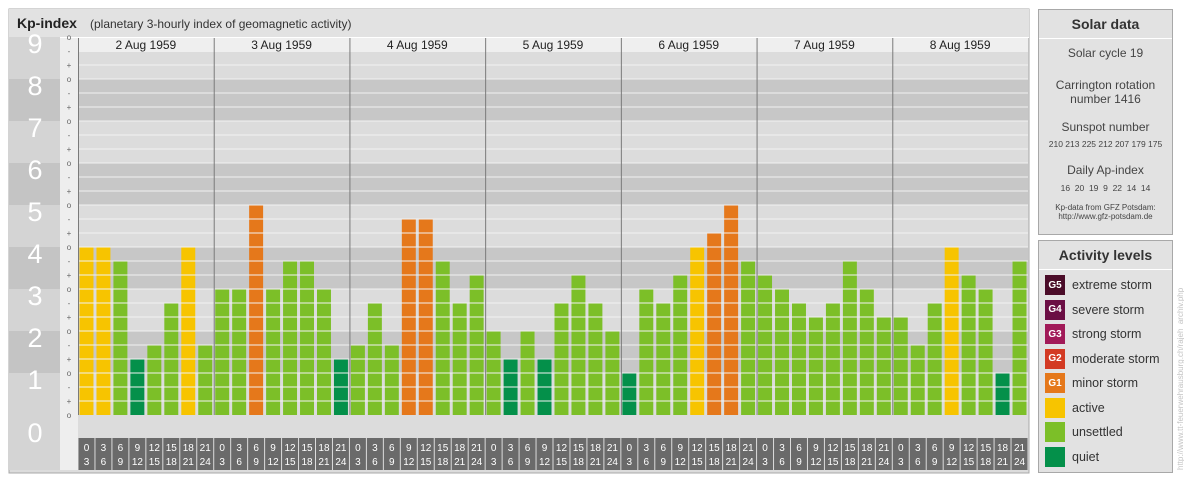  What do you see at coordinates (34, 380) in the screenshot?
I see `y-tick-label: 1` at bounding box center [34, 380].